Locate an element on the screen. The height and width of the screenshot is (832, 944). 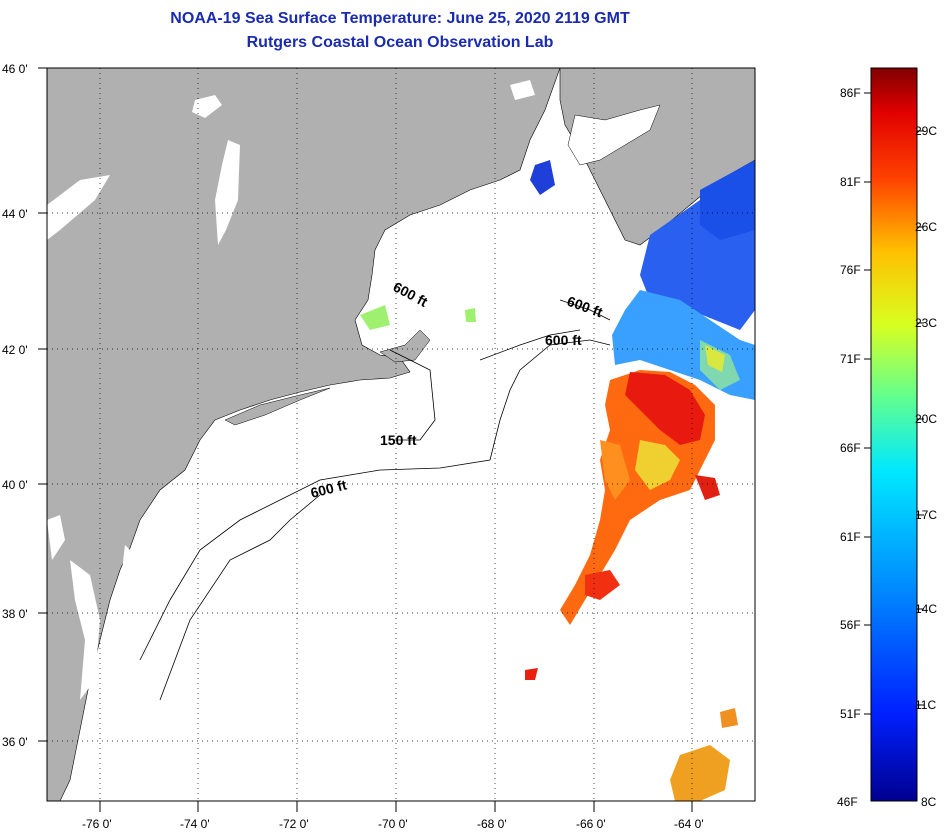
lat-label: 46 0' is located at coordinates (15, 69).